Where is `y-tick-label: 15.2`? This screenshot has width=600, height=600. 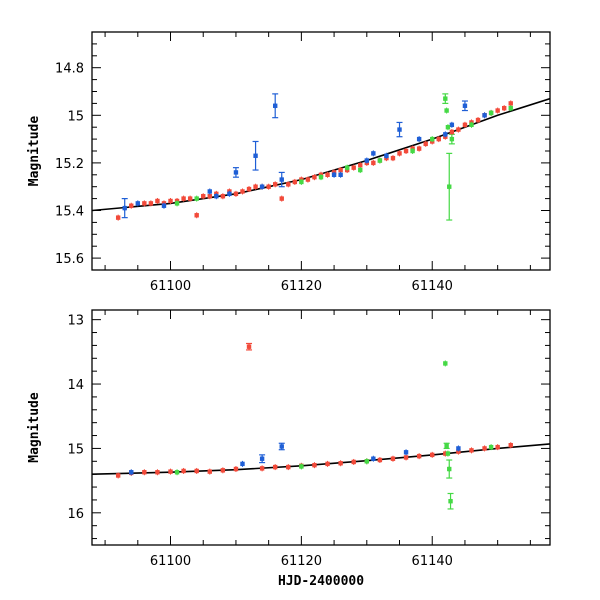 y-tick-label: 15.2 is located at coordinates (69, 164).